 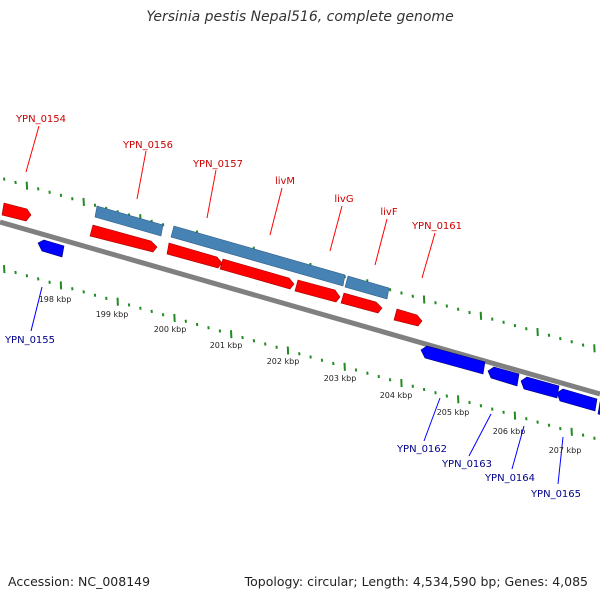 I want to click on accession-label: Accession: NC_008149, so click(x=79, y=581).